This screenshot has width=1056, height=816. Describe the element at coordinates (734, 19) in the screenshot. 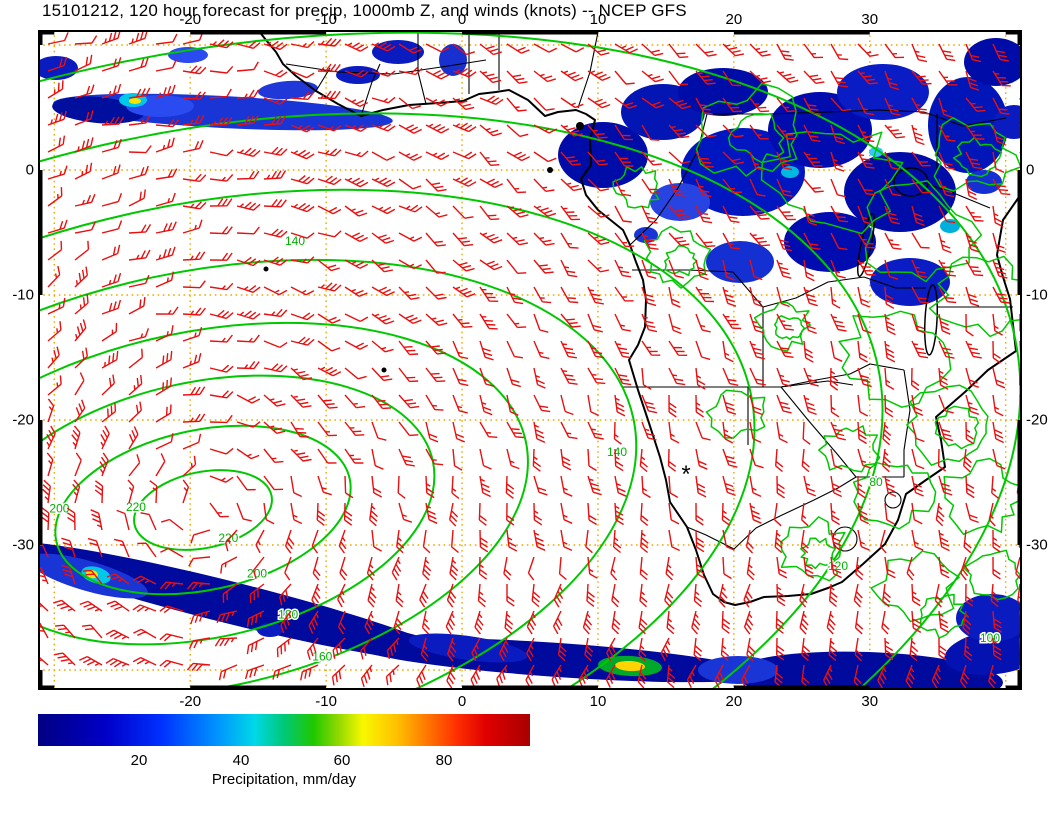

I see `x-axis-tick-label-top: 20` at that location.